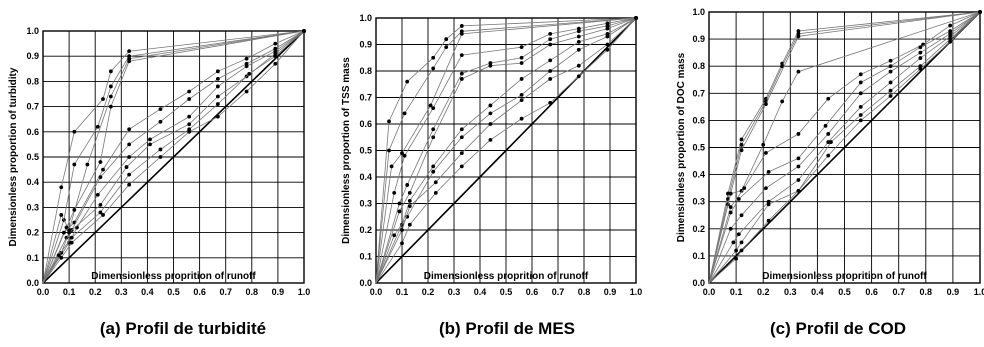 The image size is (984, 347). Describe the element at coordinates (506, 292) in the screenshot. I see `x-tick-label: 0.5` at that location.